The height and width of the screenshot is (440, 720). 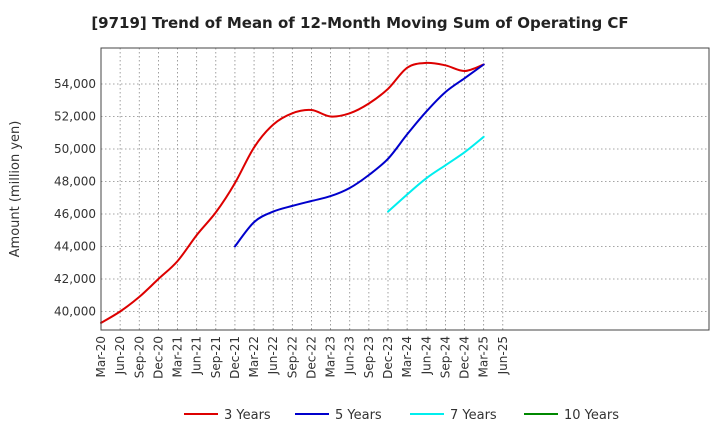 What do you see at coordinates (401, 415) in the screenshot?
I see `legend: 3 Years 5 Years 7 Years 10 Years` at bounding box center [401, 415].